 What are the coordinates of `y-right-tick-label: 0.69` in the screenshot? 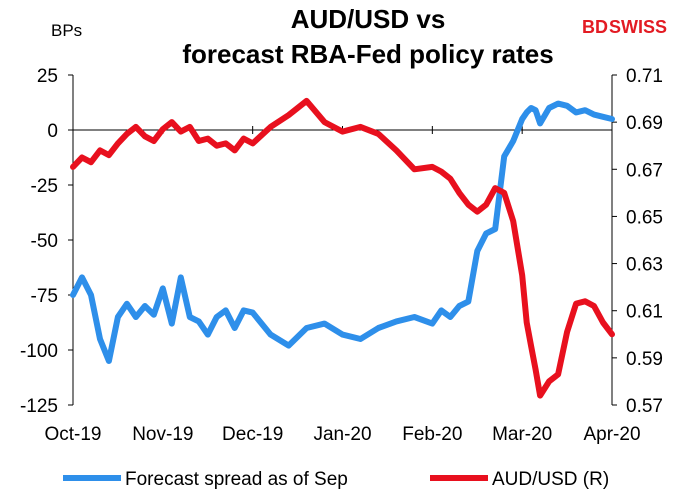 It's located at (644, 123).